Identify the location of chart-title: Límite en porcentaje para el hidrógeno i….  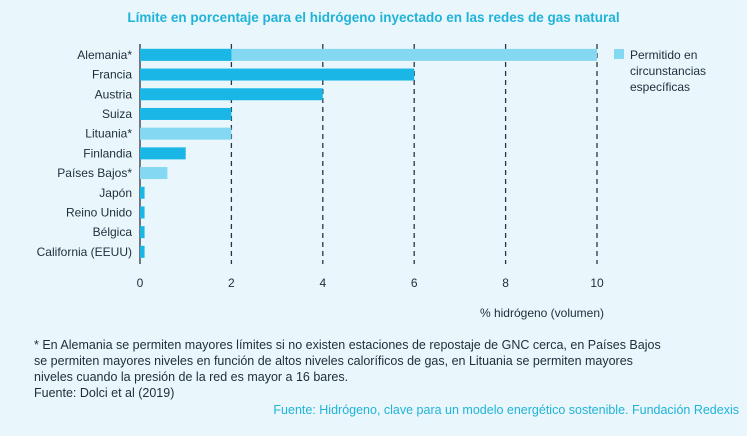
(373, 17).